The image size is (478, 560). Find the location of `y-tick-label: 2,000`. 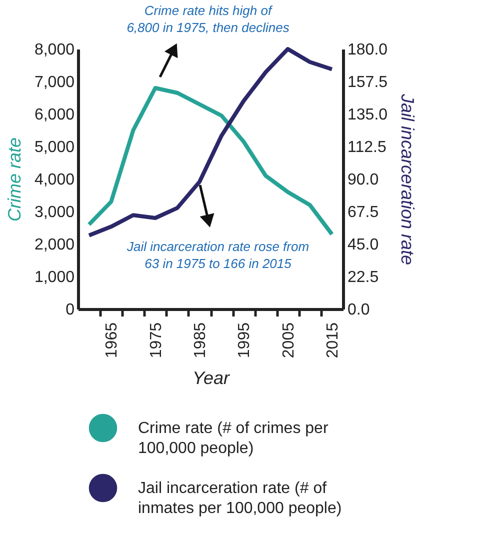

y-tick-label: 2,000 is located at coordinates (54, 245).